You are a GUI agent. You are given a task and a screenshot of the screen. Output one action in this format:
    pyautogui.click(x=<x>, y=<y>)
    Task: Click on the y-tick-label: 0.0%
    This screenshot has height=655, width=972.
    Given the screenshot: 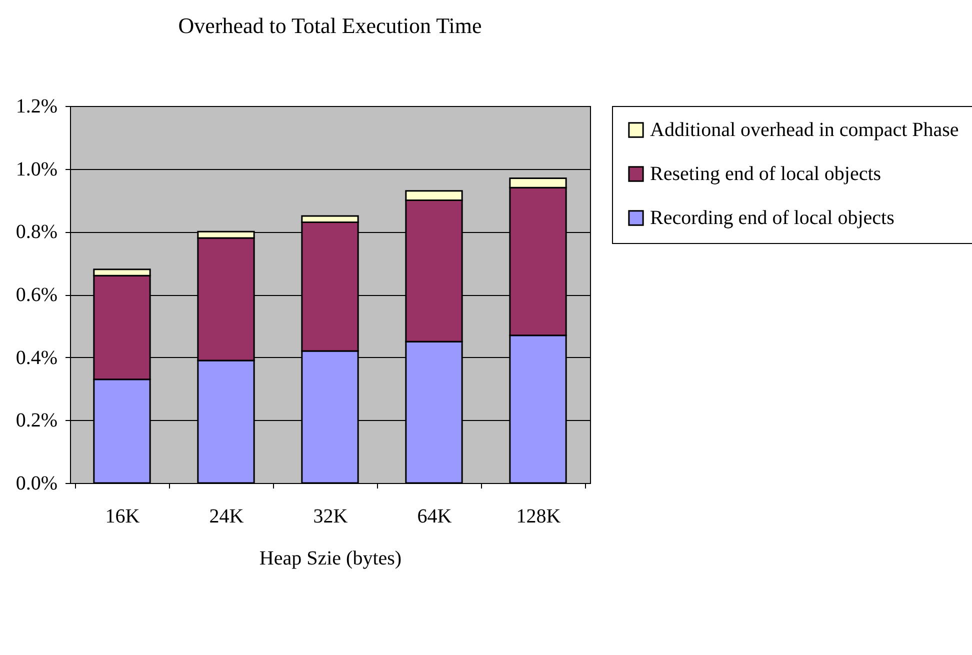 What is the action you would take?
    pyautogui.click(x=37, y=483)
    